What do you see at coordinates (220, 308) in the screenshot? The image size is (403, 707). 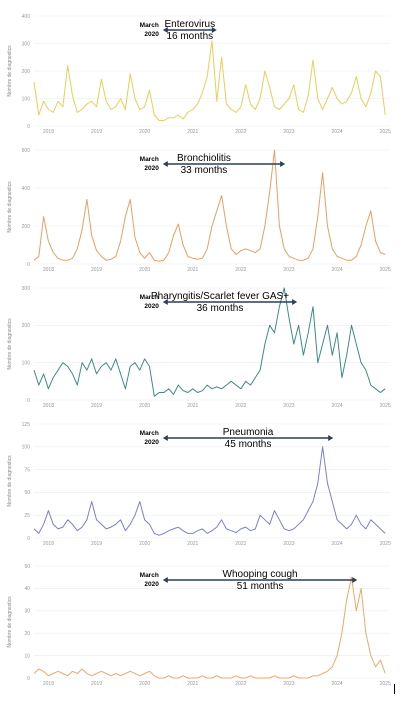 I see `duration-label: 36 months` at bounding box center [220, 308].